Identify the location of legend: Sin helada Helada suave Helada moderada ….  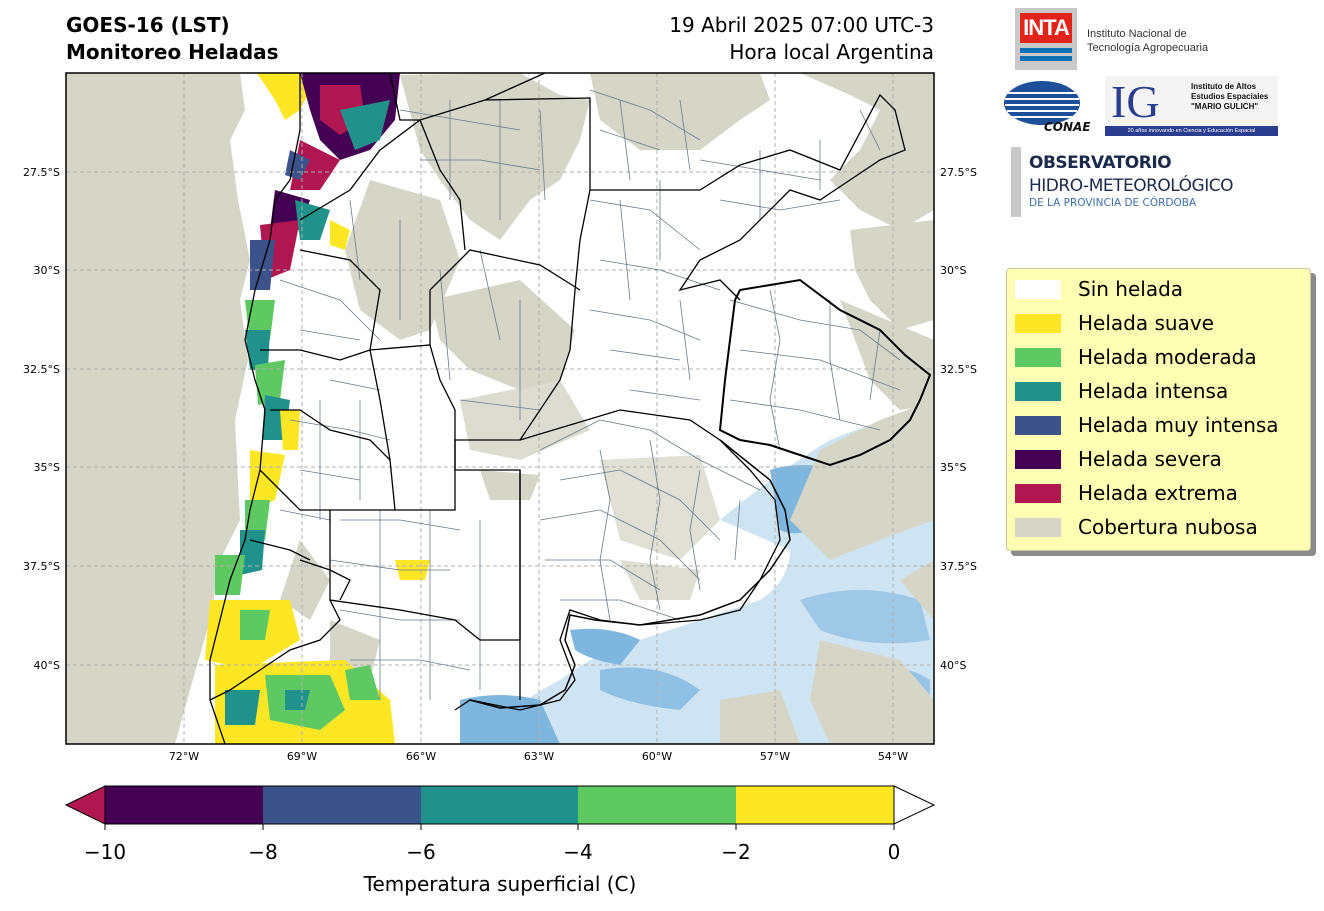
(1158, 409).